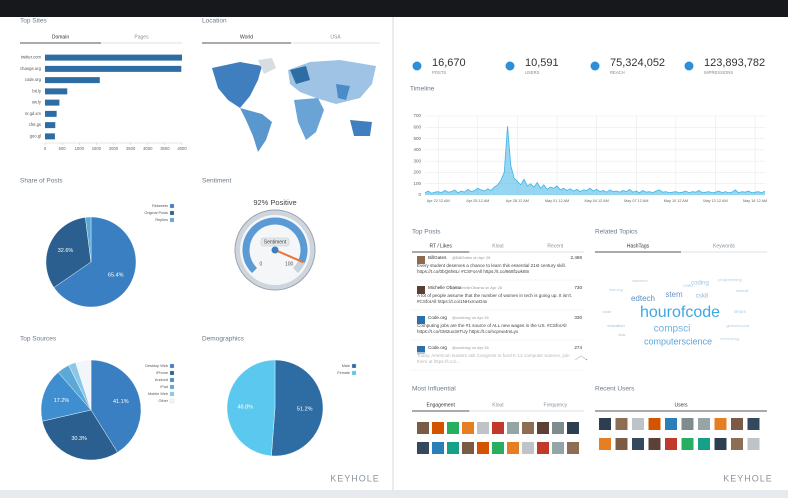  Describe the element at coordinates (607, 311) in the screenshot. I see `topic-word: code` at that location.